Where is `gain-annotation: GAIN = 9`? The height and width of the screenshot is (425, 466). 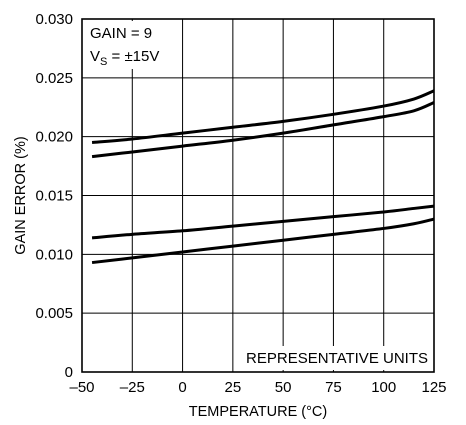 gain-annotation: GAIN = 9 is located at coordinates (121, 33).